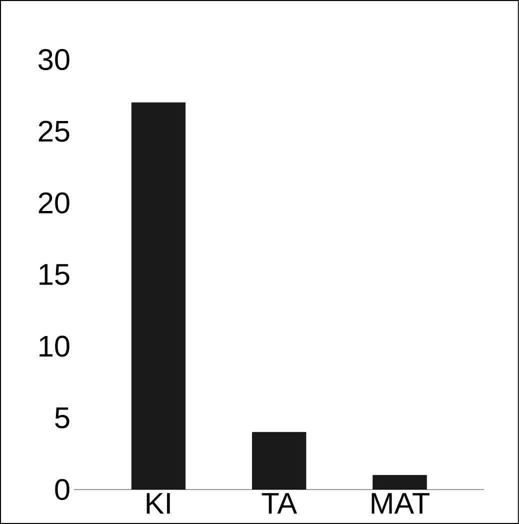  Describe the element at coordinates (54, 131) in the screenshot. I see `y-tick-label: 25` at that location.